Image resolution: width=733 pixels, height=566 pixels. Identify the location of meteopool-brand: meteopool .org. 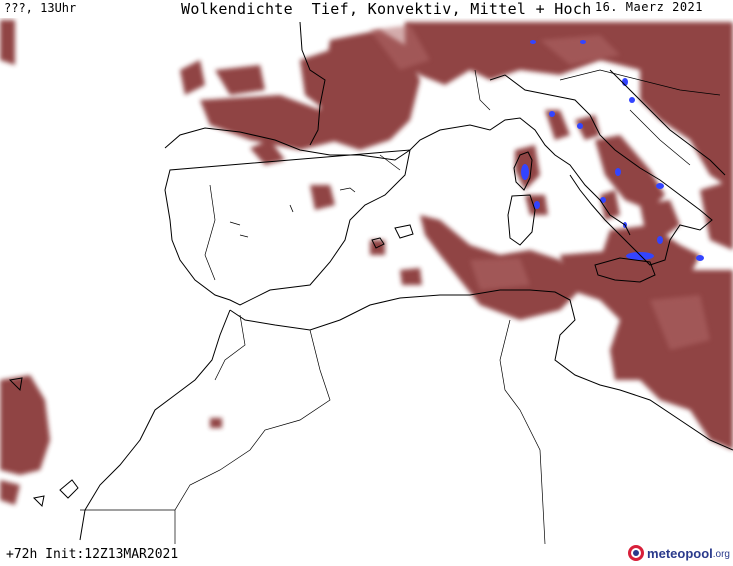
(678, 553).